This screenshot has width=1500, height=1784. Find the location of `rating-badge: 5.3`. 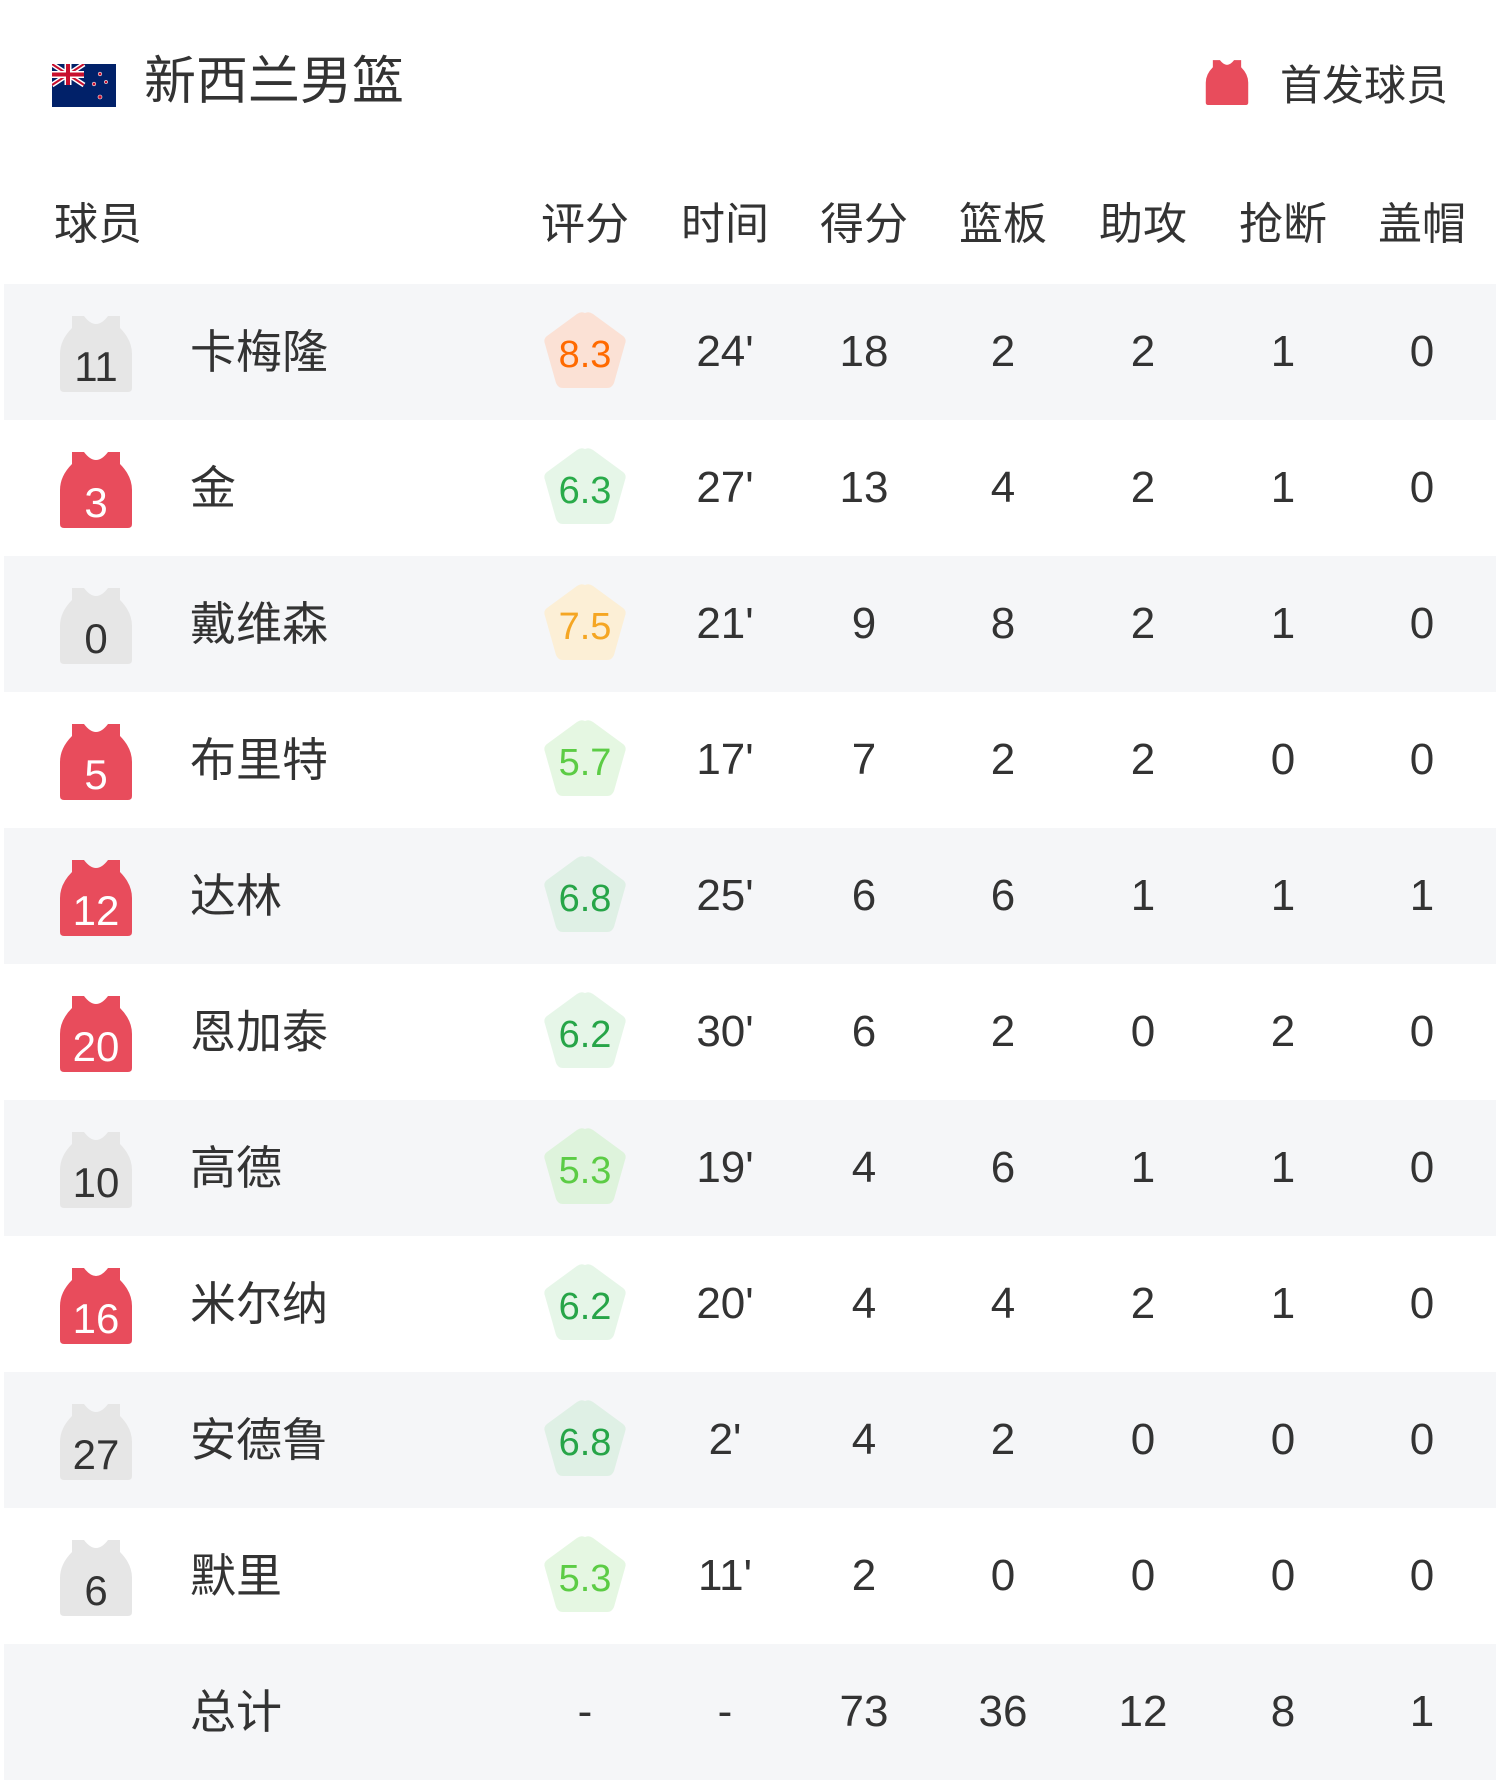

rating-badge: 5.3 is located at coordinates (585, 1575).